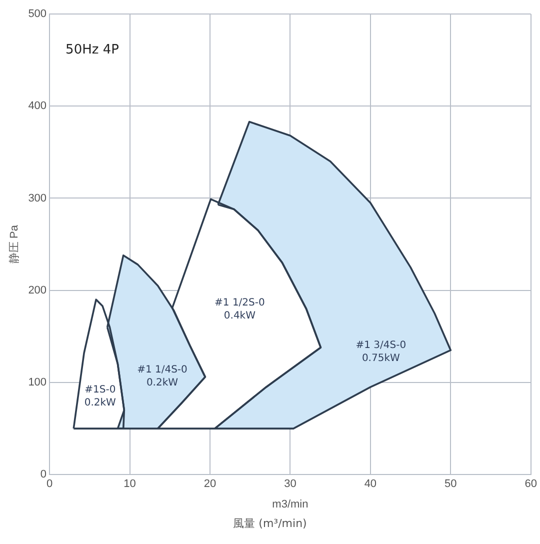  I want to click on series-label: #1S-0 0.2kW, so click(100, 396).